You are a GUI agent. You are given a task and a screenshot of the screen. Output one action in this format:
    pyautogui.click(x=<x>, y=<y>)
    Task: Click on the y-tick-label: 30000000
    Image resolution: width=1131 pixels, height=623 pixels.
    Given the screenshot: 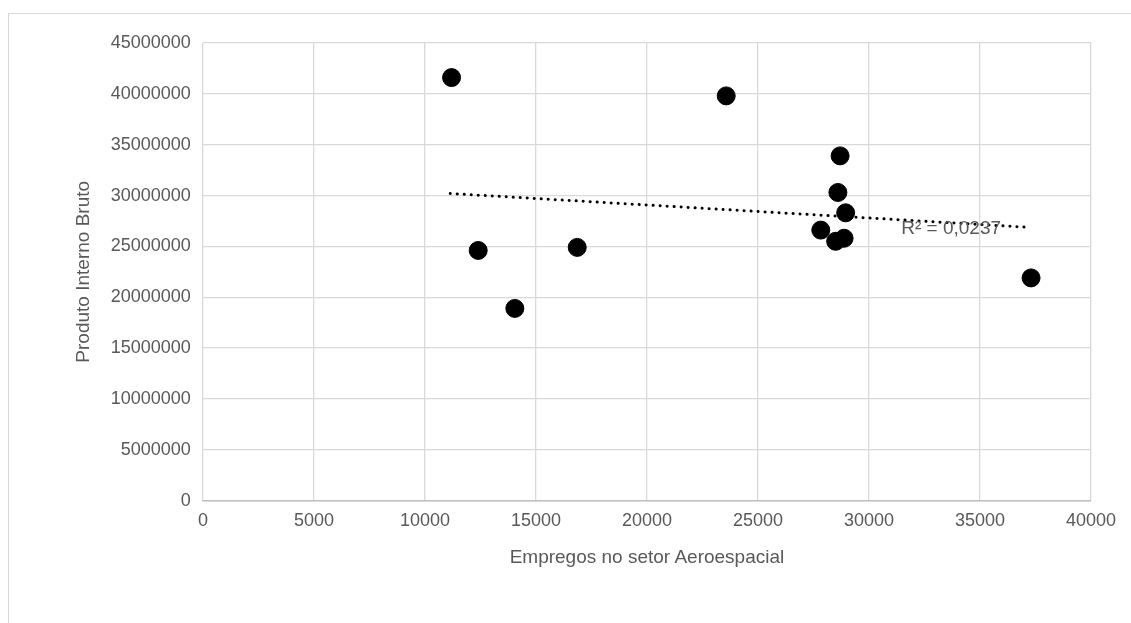 What is the action you would take?
    pyautogui.click(x=150, y=194)
    